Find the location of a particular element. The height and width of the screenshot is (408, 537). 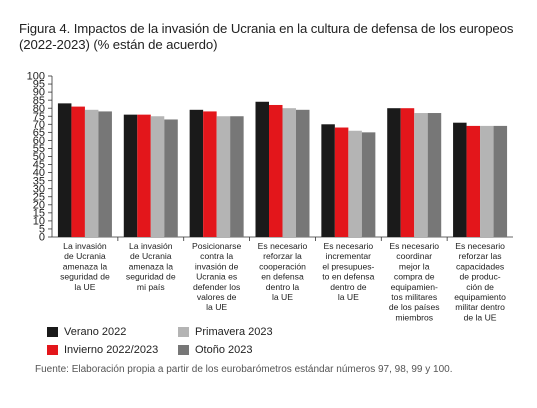

legend-label-invierno: Invierno 2022/2023 is located at coordinates (111, 350).